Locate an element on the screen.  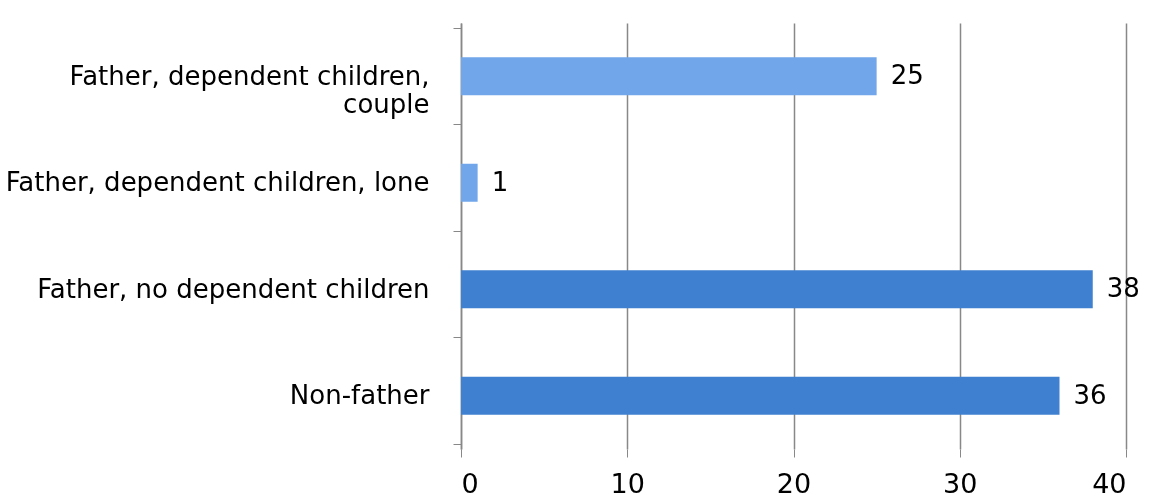
y-tick-label: Father, no dependent children is located at coordinates (233, 288).